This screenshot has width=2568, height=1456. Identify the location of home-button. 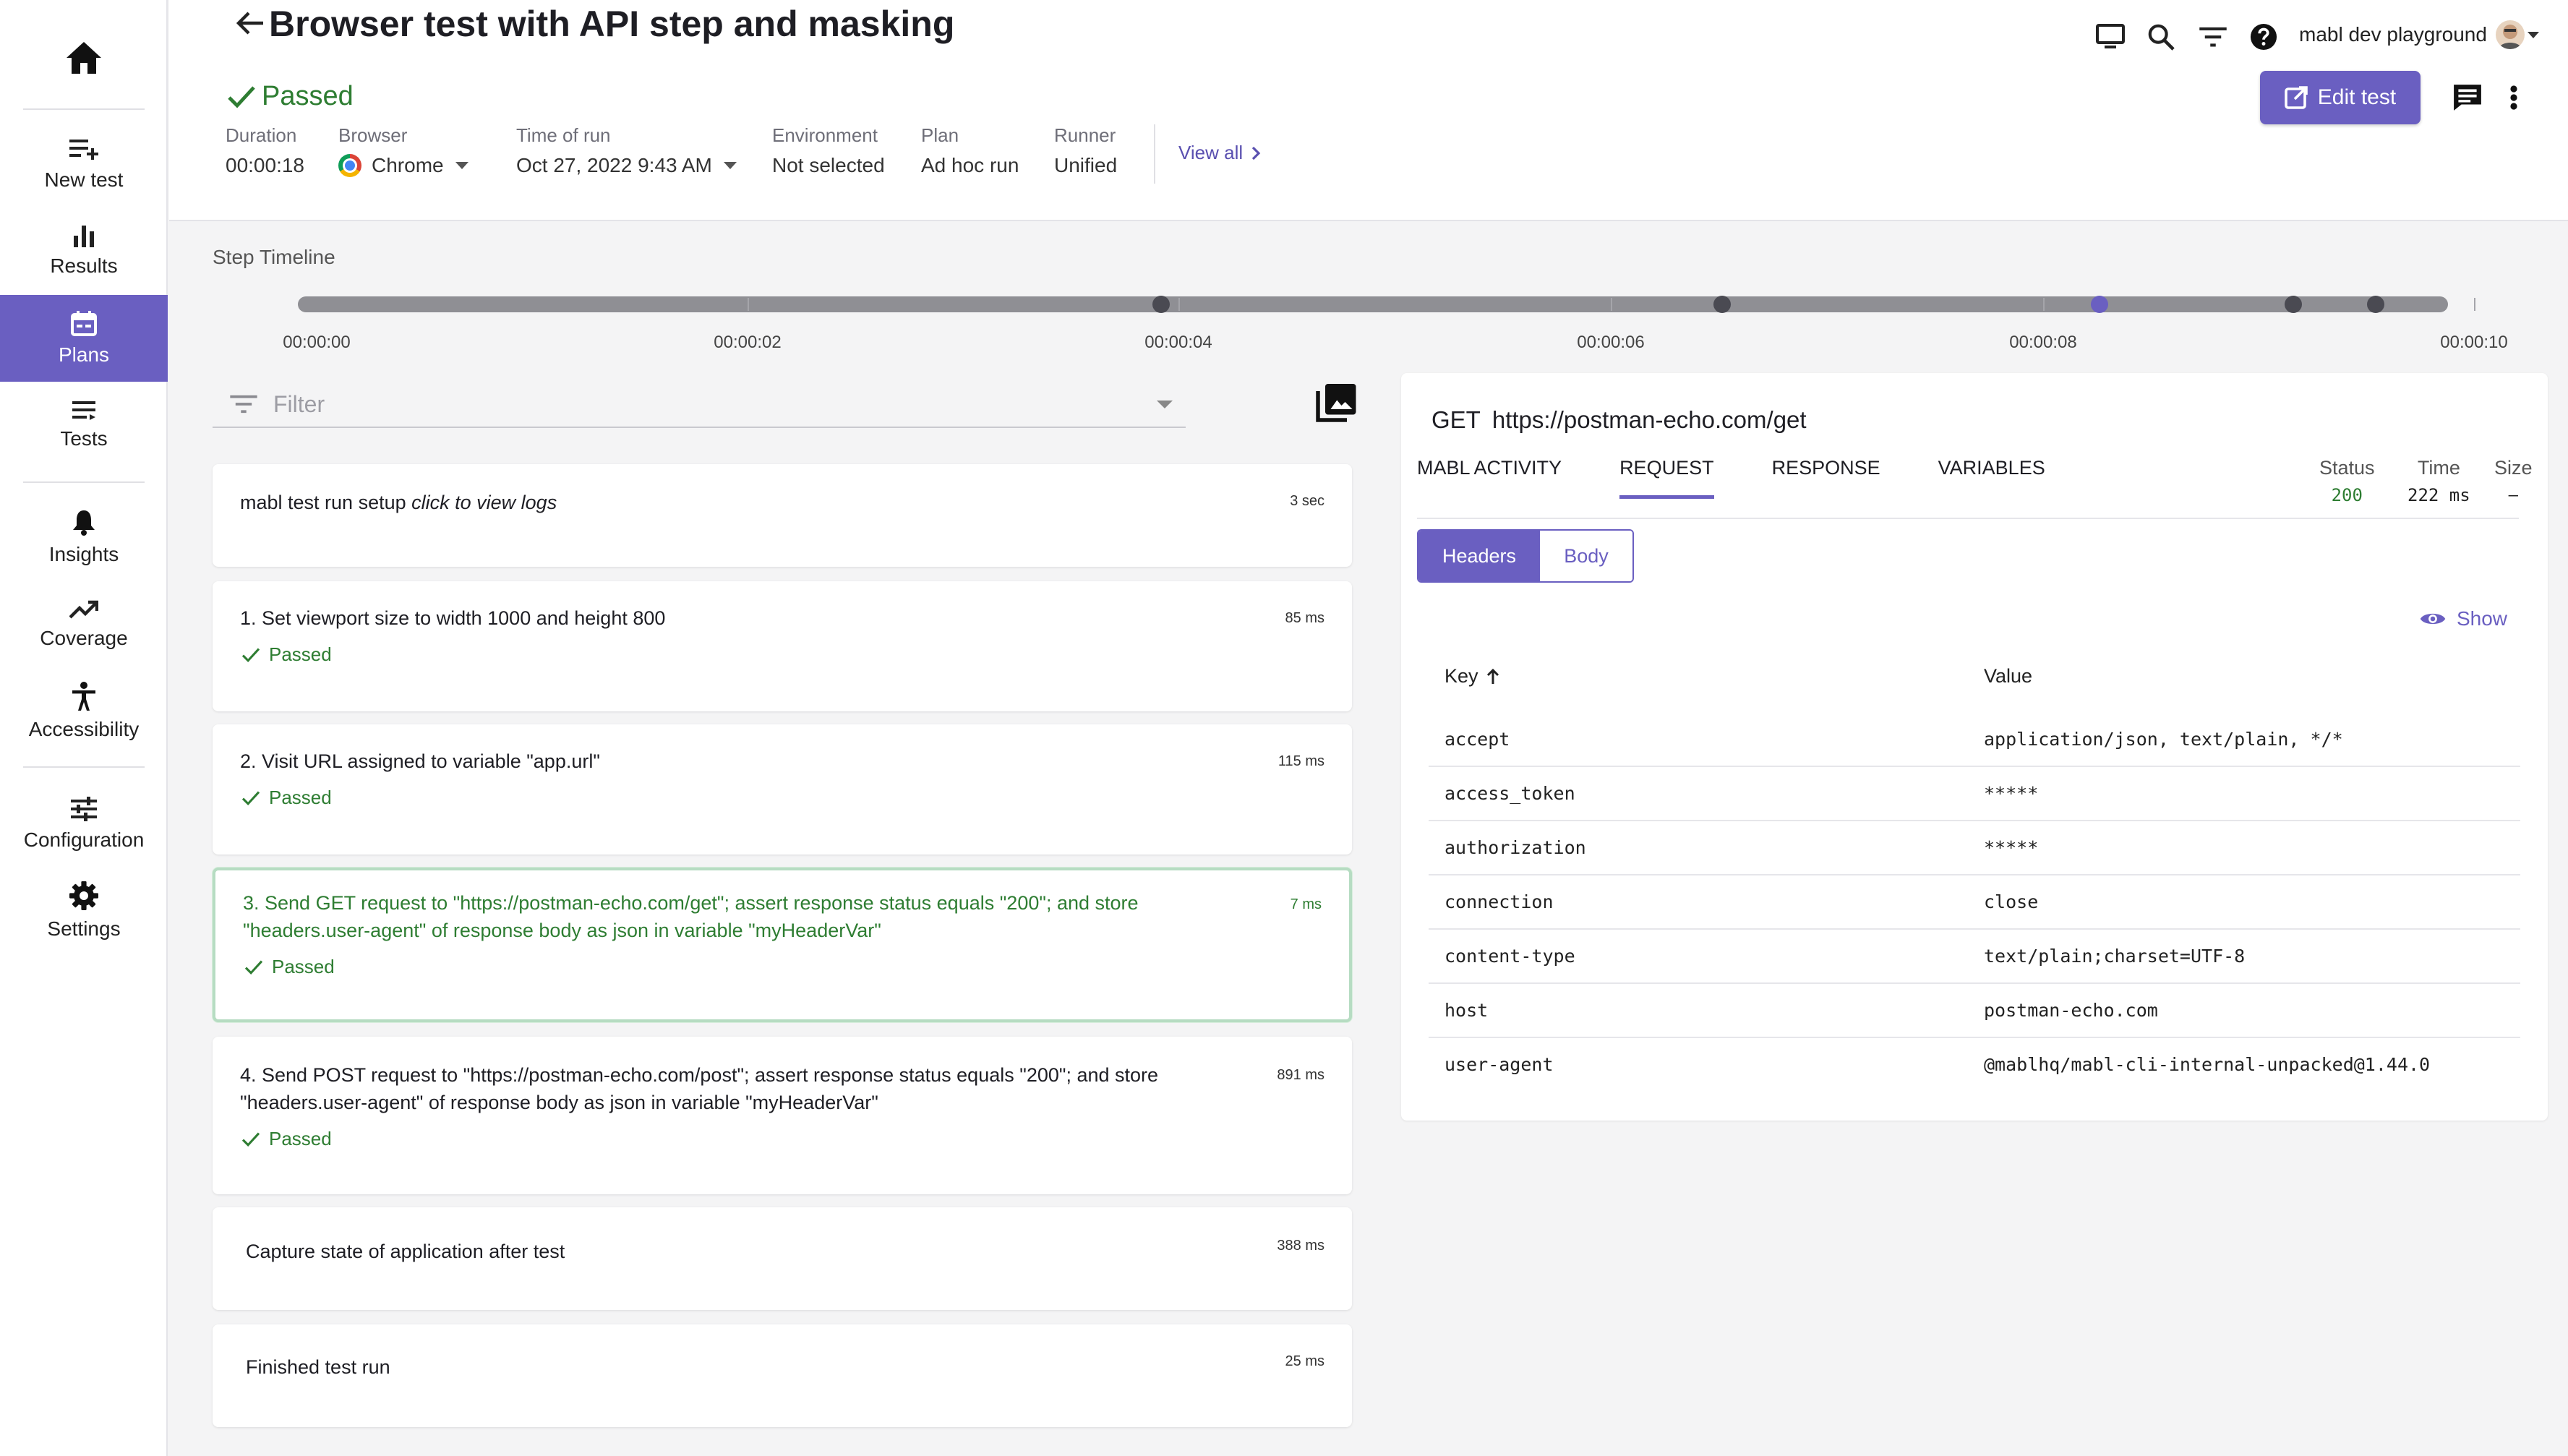
(84, 58).